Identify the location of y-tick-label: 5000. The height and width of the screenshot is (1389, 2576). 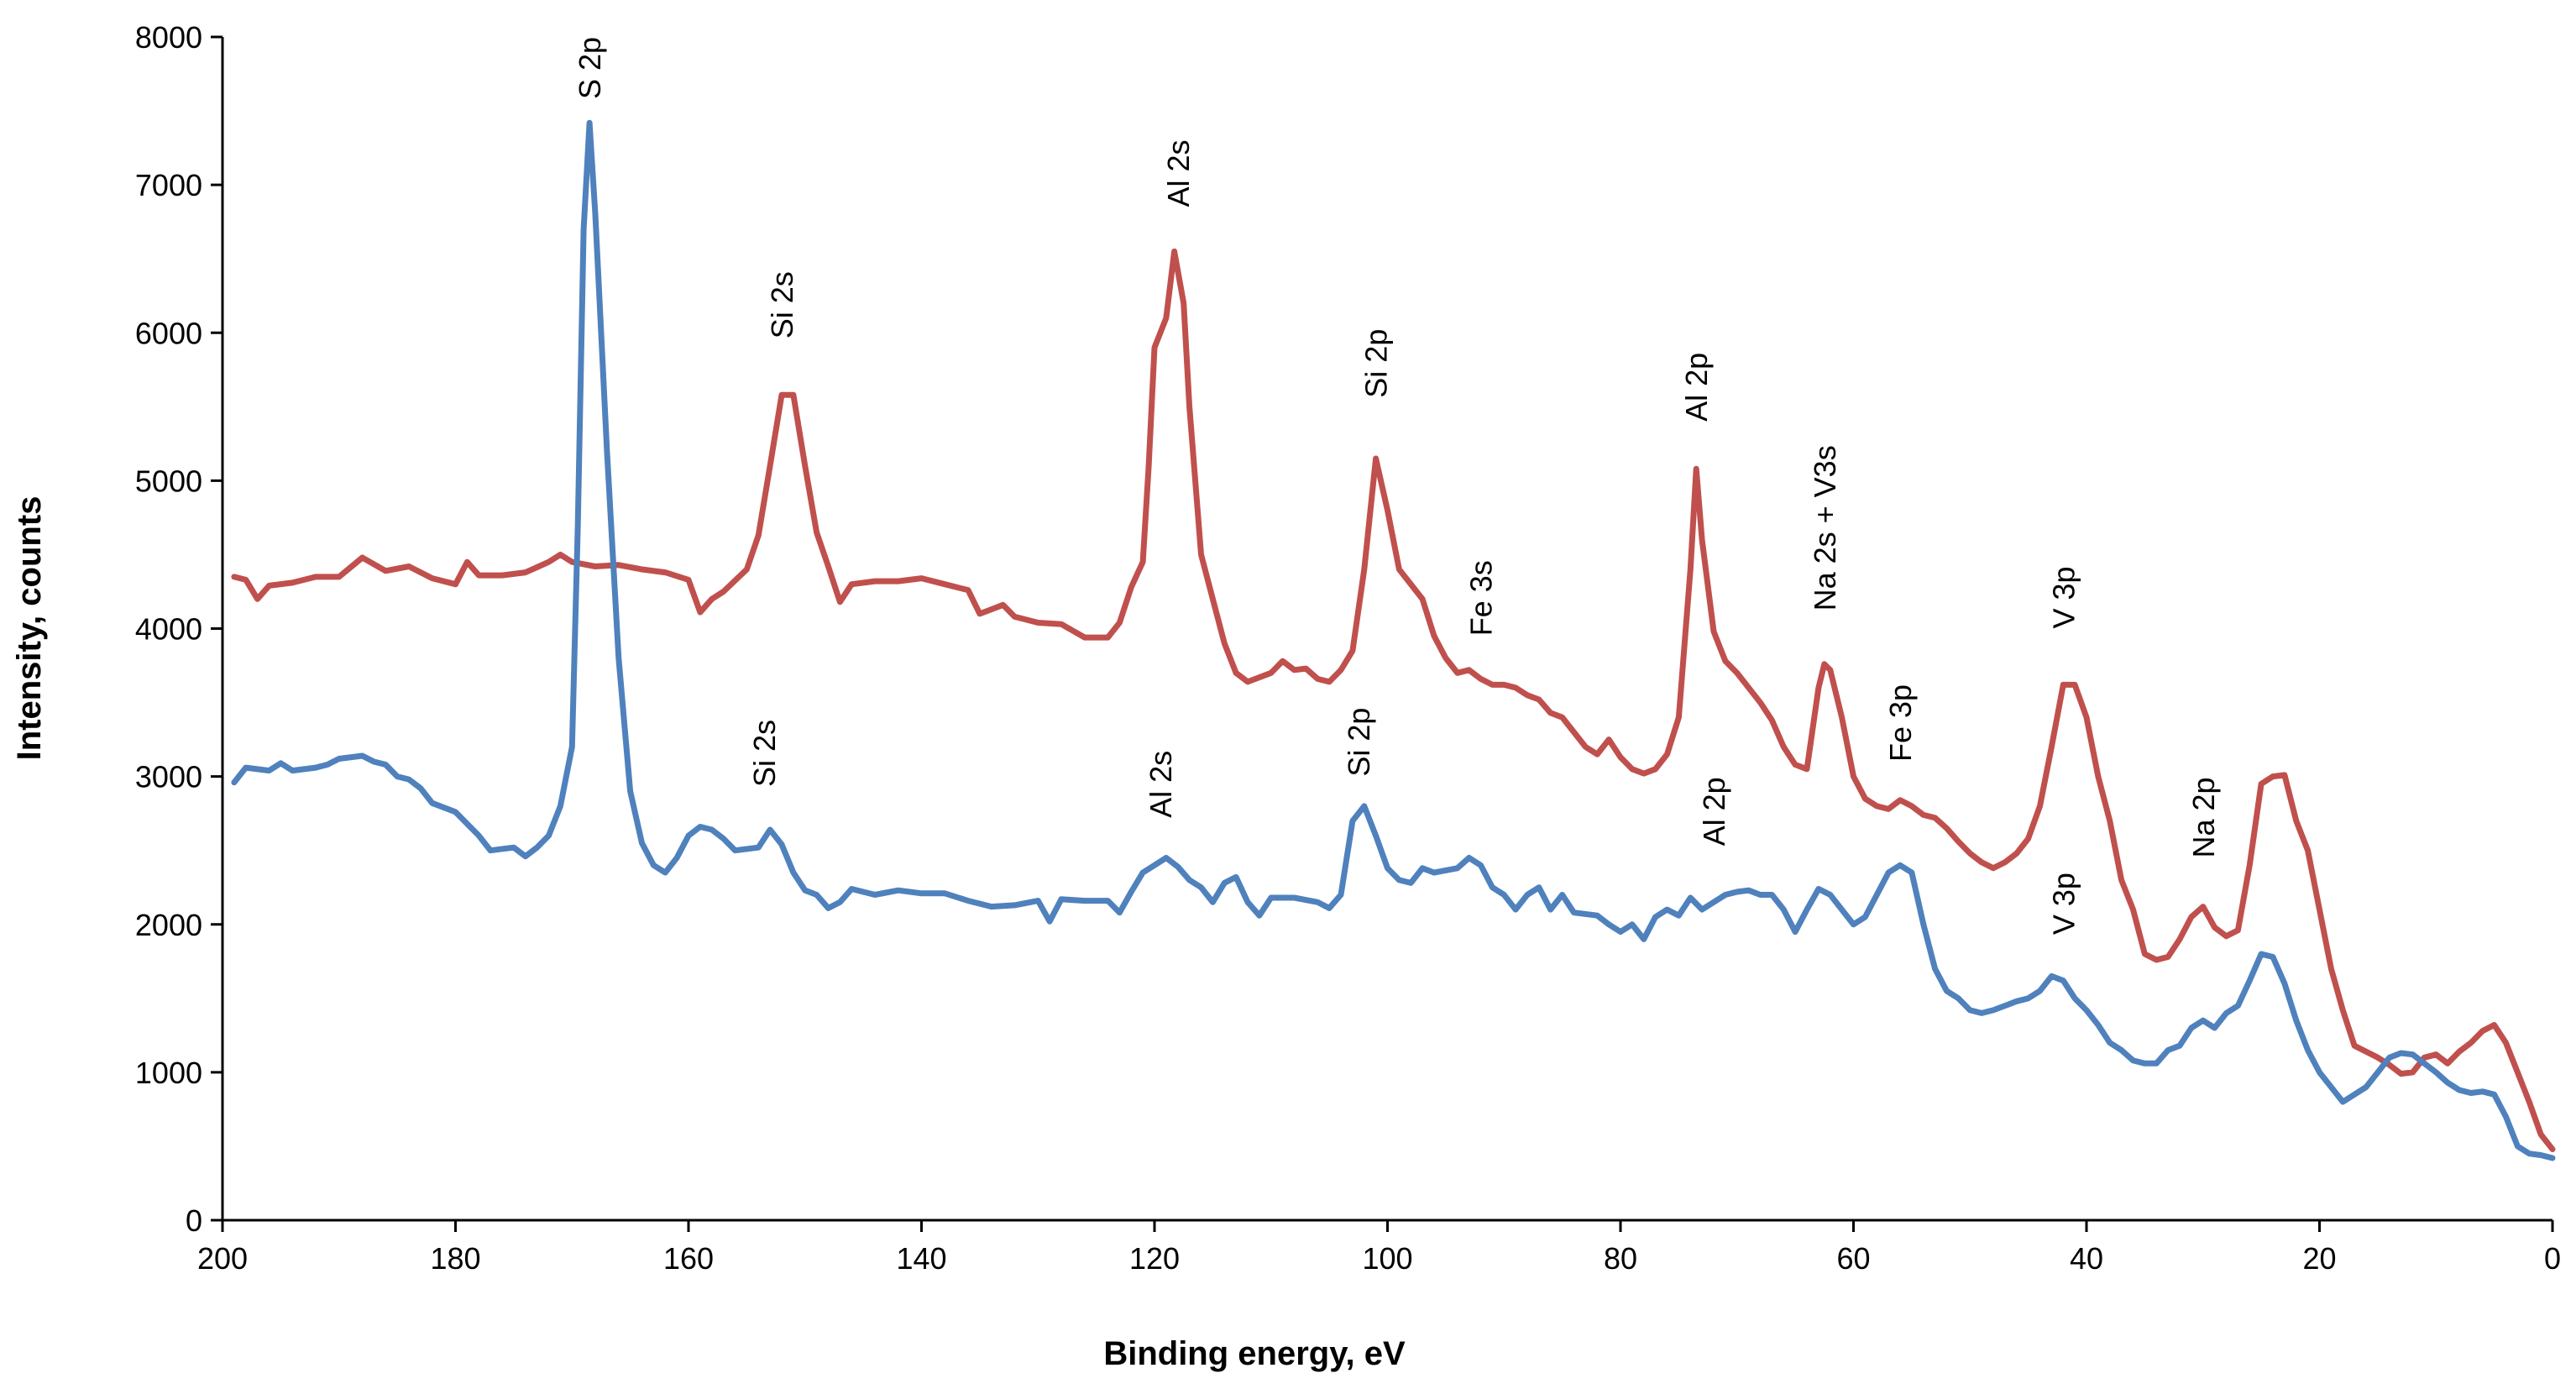
(169, 481).